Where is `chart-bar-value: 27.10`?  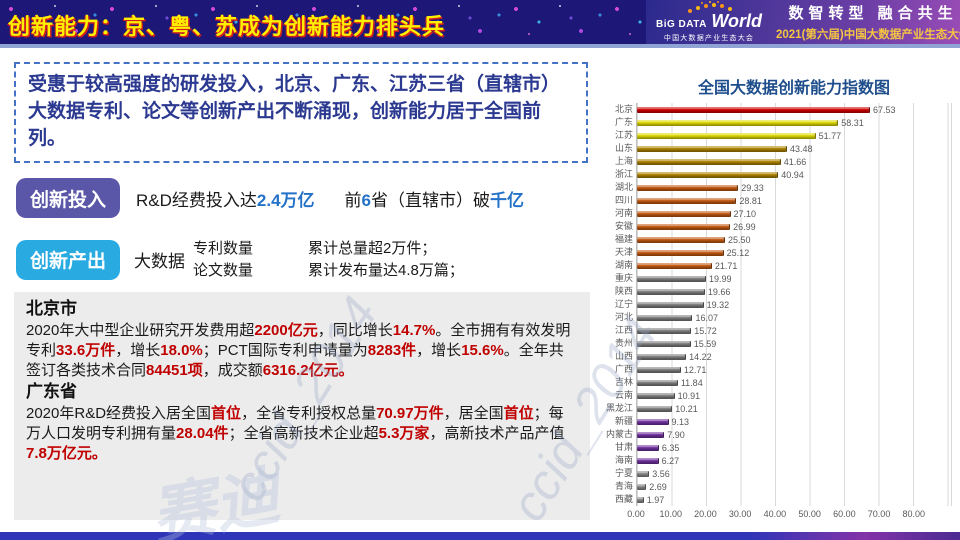 chart-bar-value: 27.10 is located at coordinates (745, 213).